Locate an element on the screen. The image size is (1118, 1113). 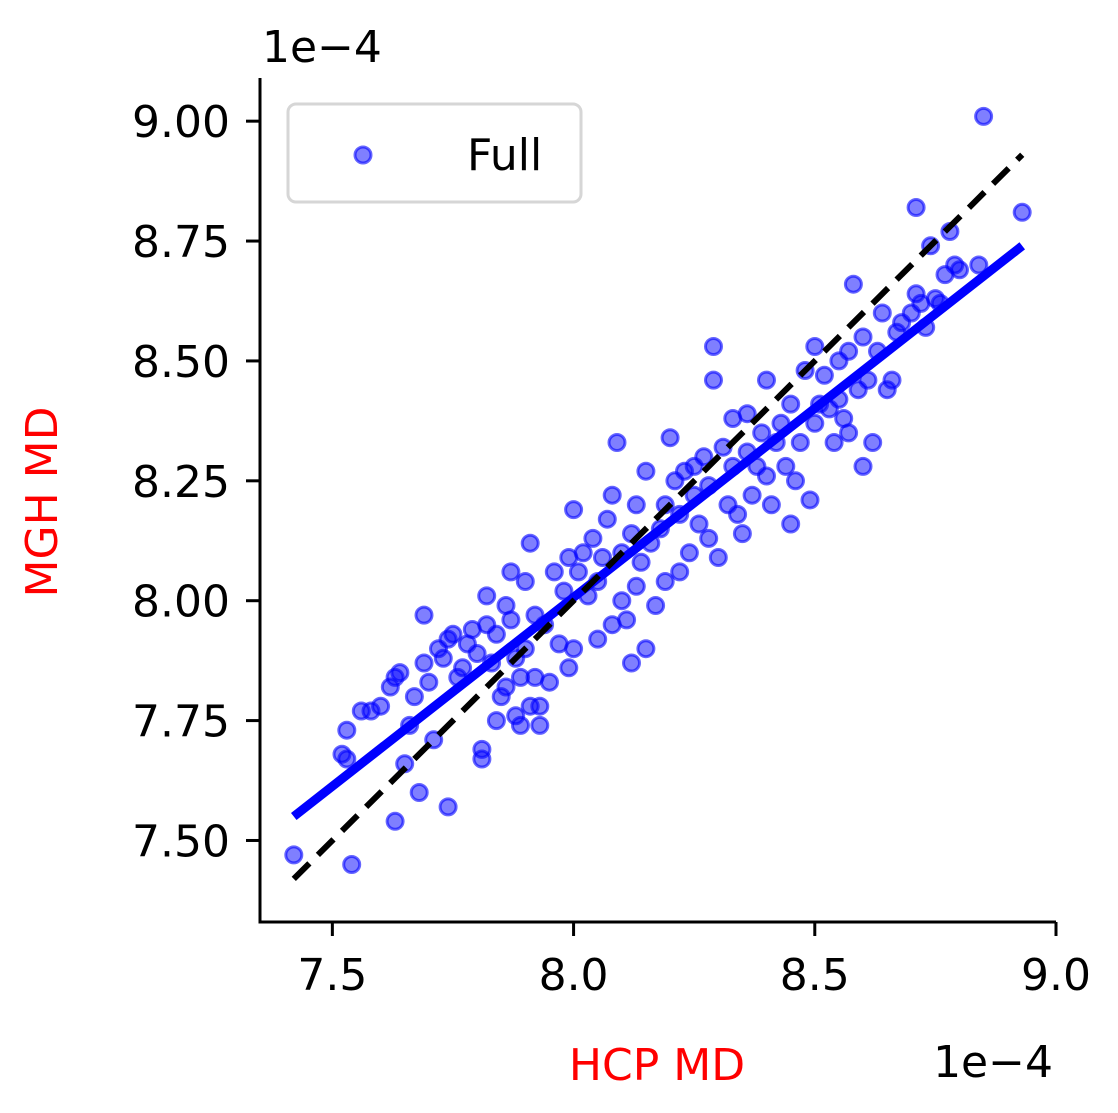
x-tick-label-2: 8.5 is located at coordinates (815, 975).